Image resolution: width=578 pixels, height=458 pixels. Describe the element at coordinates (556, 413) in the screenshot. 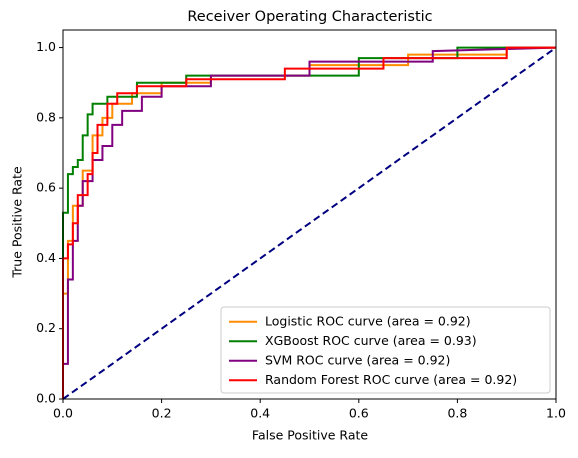

I see `x-tick-label: 1.0` at that location.